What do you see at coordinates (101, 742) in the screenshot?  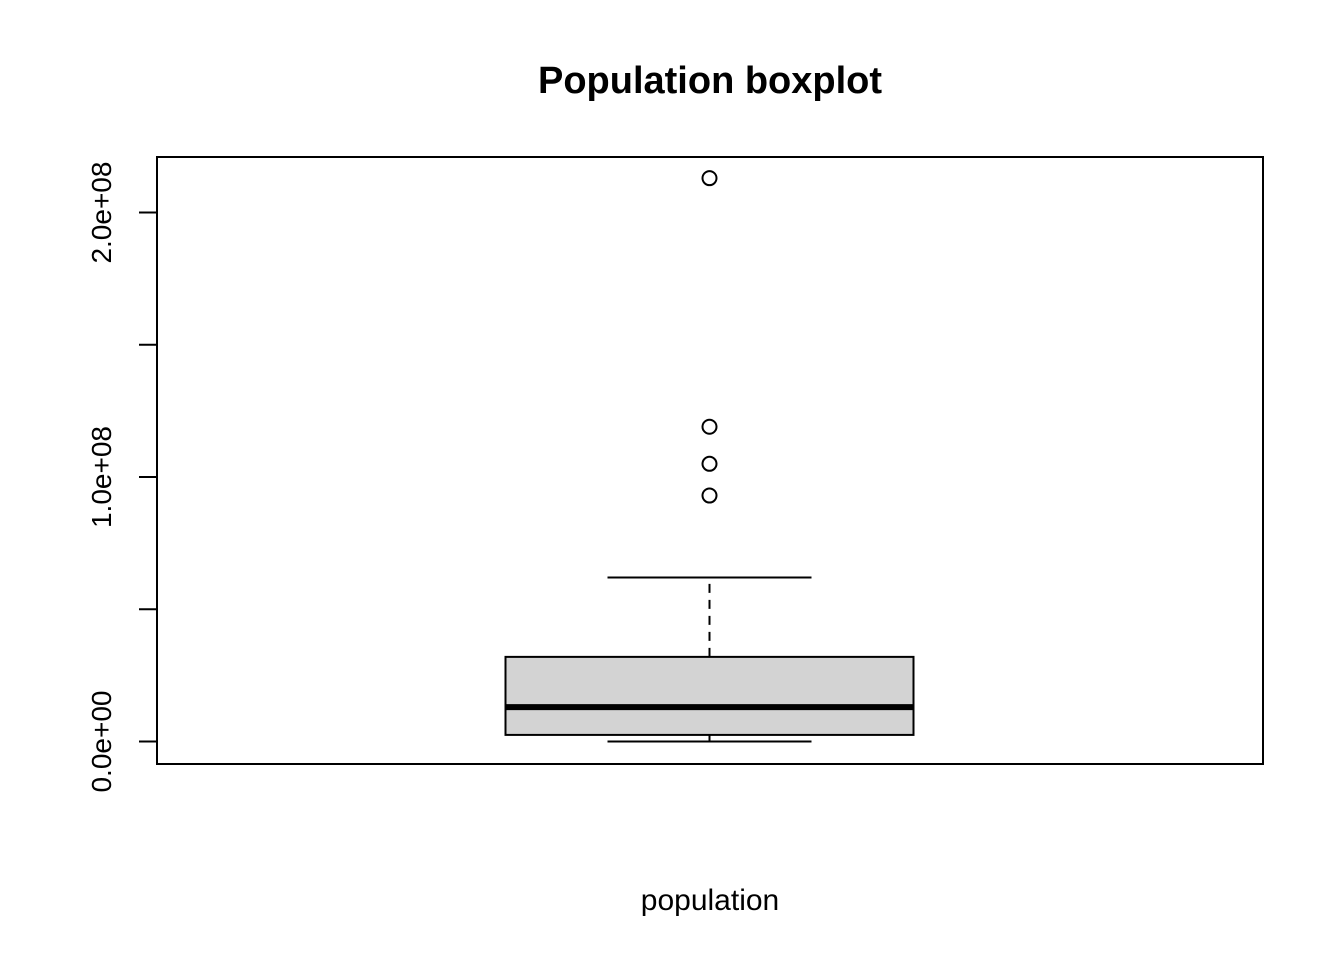 I see `y-tick-label: 0.0e+00` at bounding box center [101, 742].